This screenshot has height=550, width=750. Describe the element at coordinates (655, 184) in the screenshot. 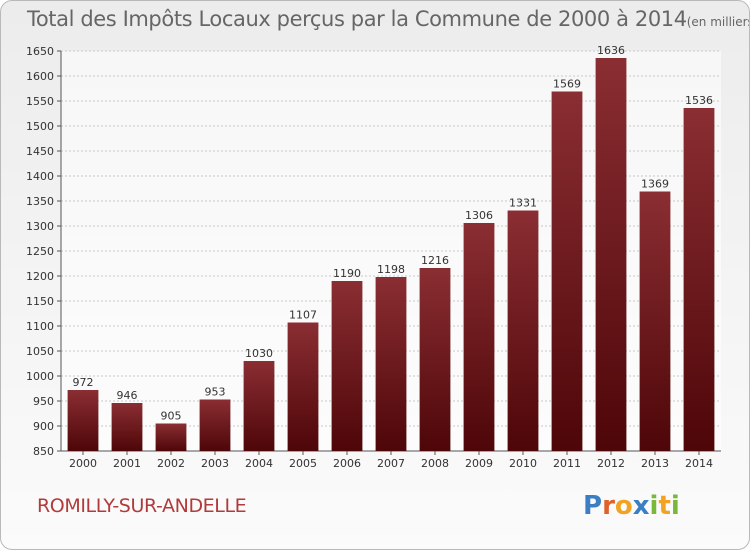

I see `bar-value-label: 1369` at that location.